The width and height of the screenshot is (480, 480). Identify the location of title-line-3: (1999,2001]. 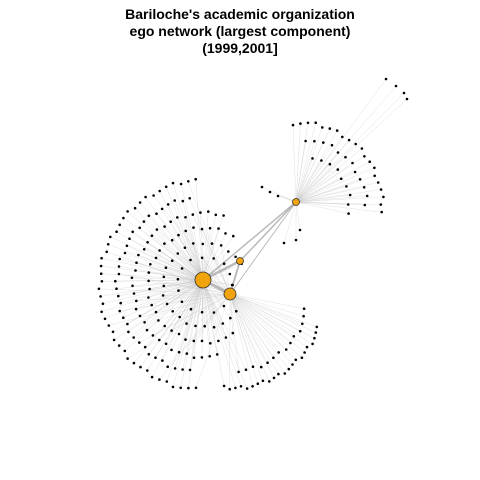
(240, 48).